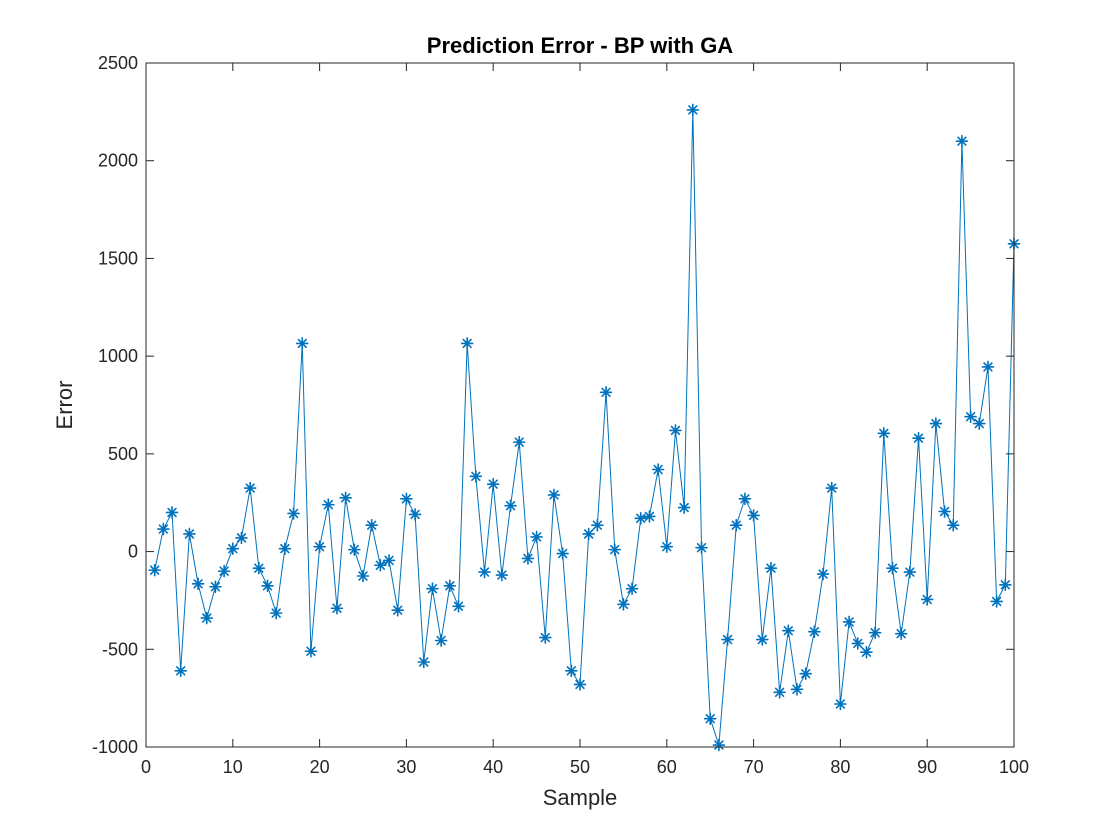  Describe the element at coordinates (667, 767) in the screenshot. I see `x-tick-label: 60` at that location.